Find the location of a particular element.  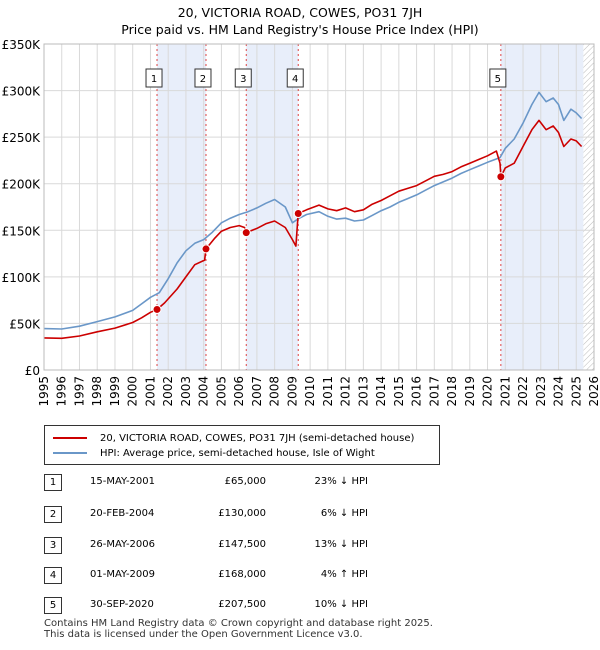

x-tick-label: 2007 is located at coordinates (257, 391).